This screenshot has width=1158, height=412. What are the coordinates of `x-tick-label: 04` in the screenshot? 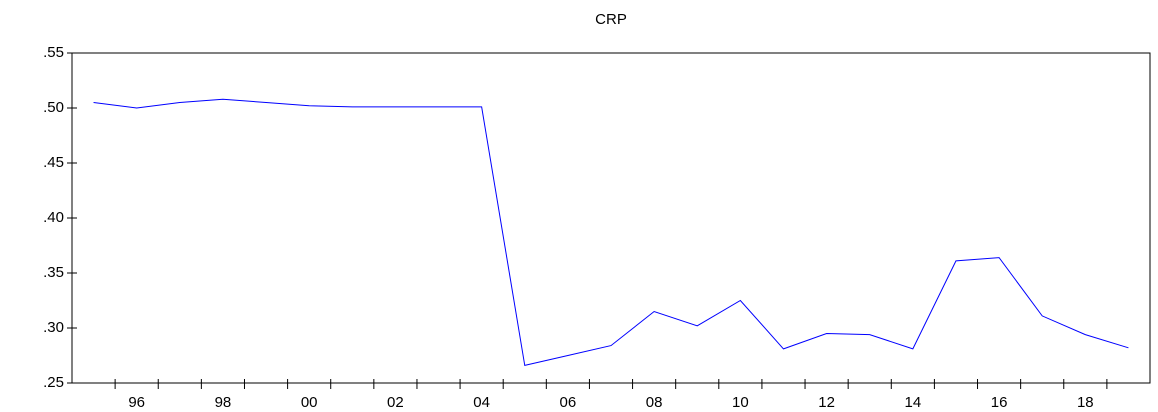 It's located at (481, 402).